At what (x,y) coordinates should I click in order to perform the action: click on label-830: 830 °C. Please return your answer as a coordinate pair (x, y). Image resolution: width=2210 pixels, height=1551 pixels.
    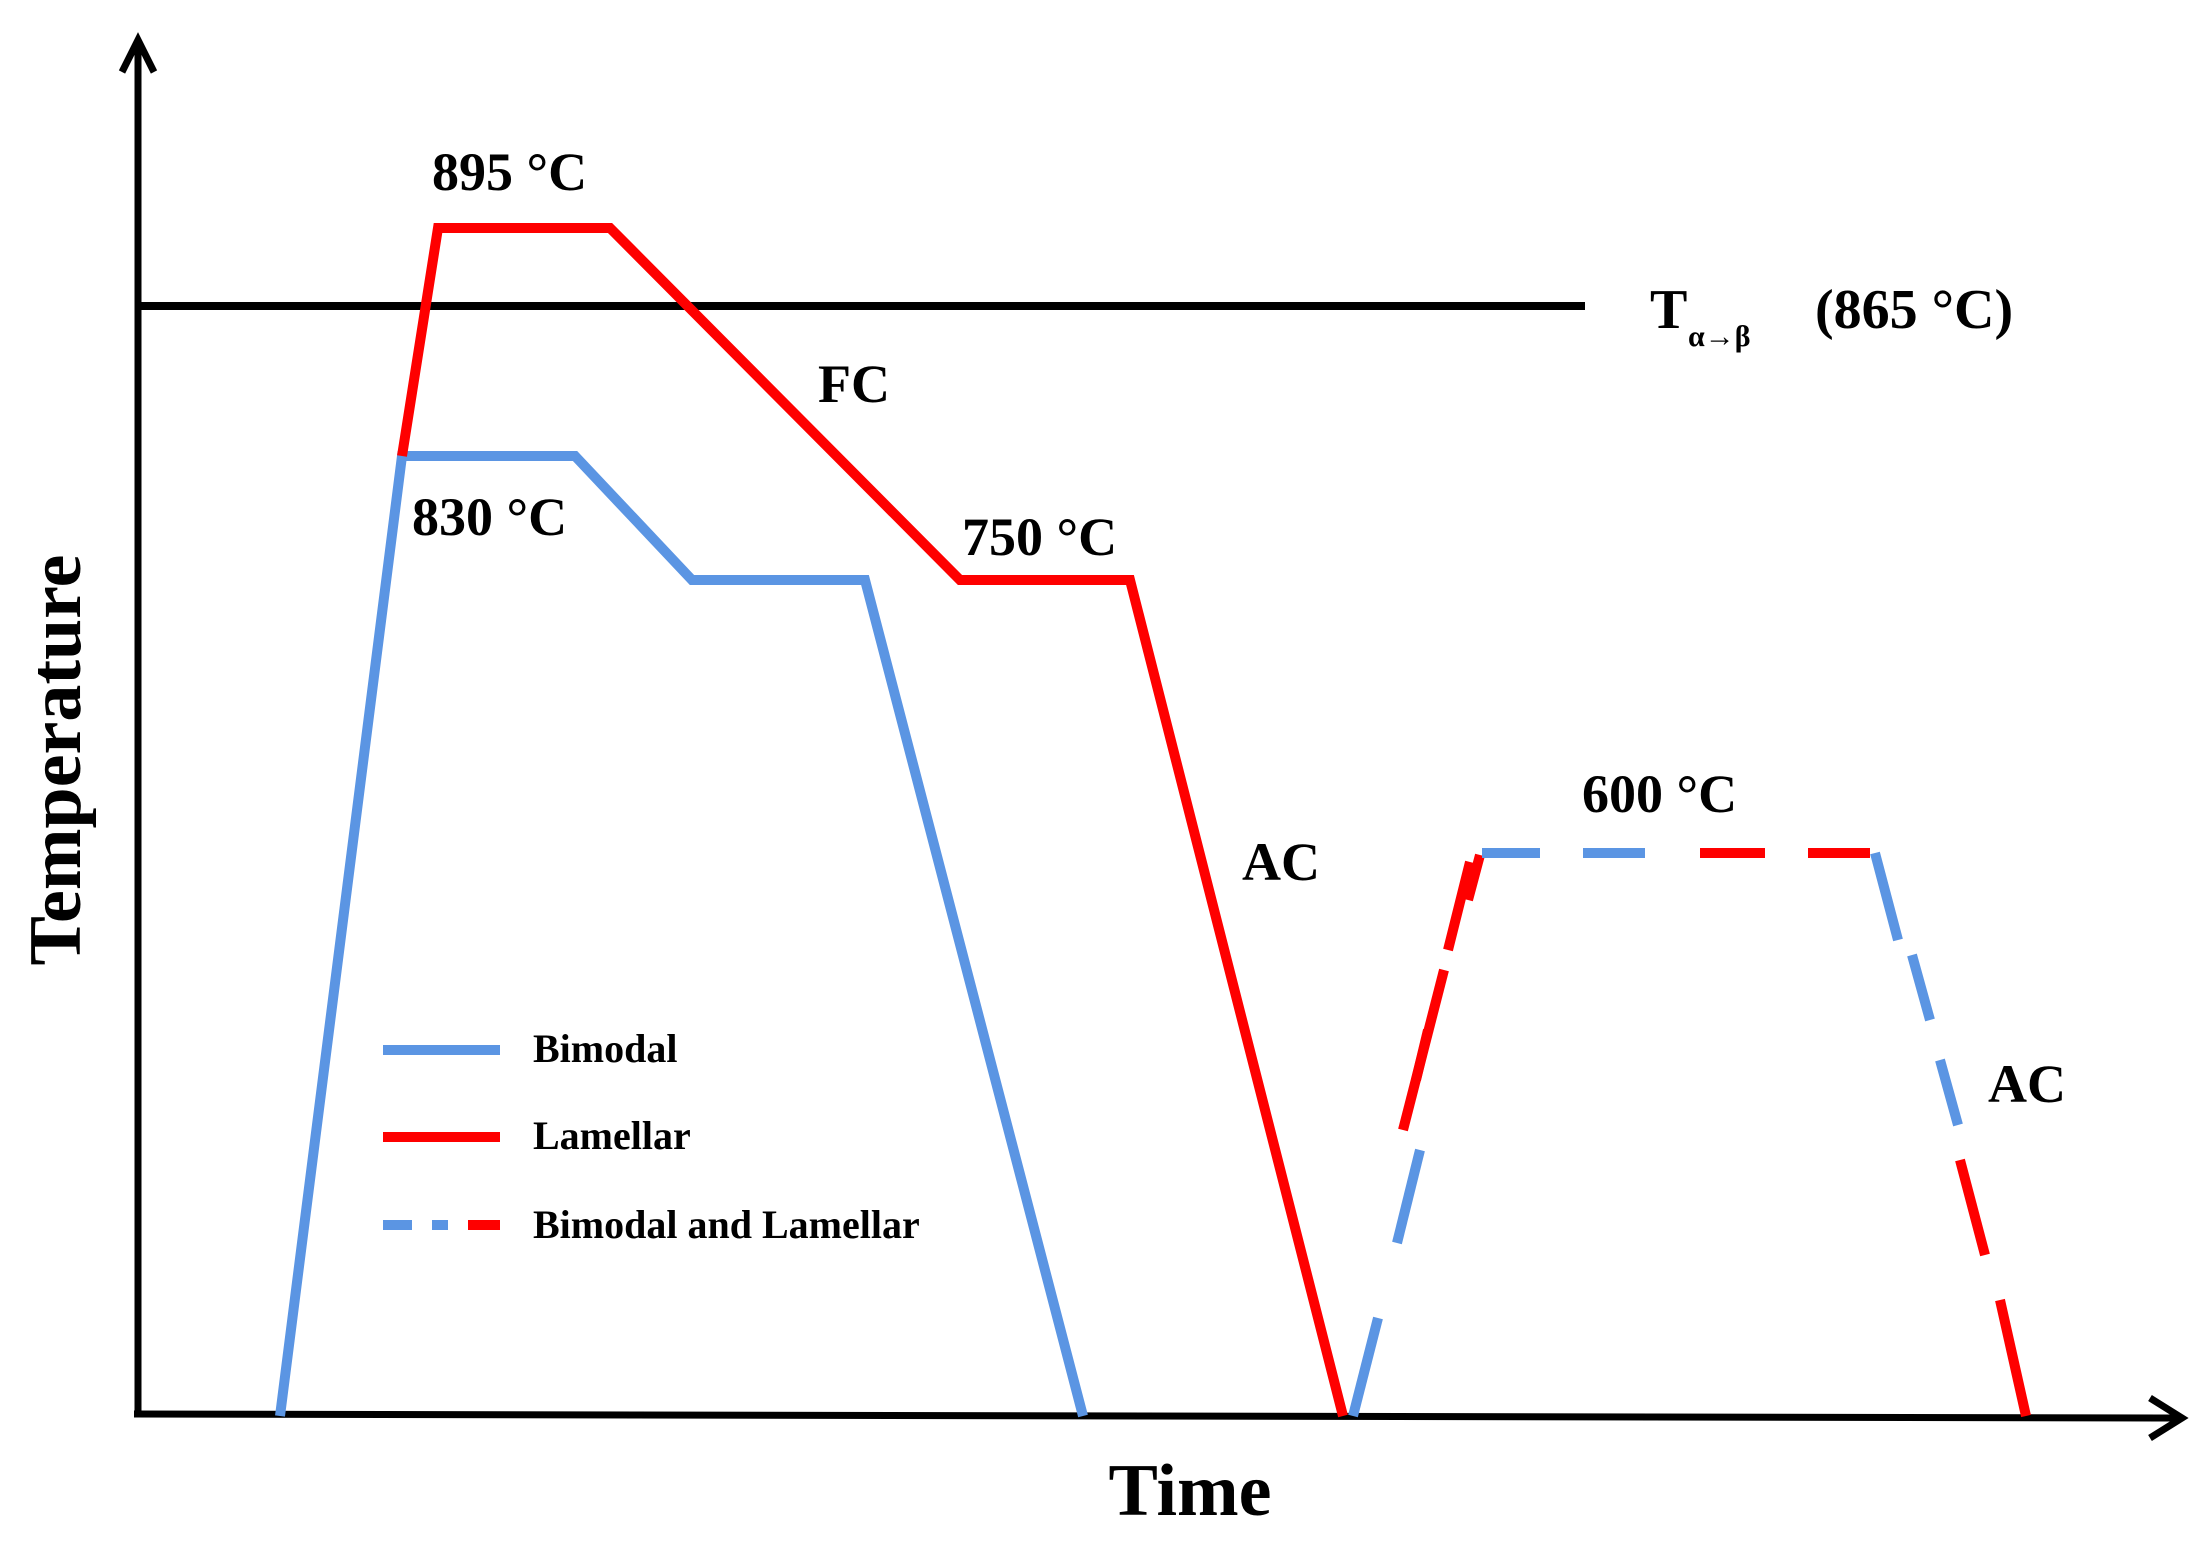
    Looking at the image, I should click on (489, 517).